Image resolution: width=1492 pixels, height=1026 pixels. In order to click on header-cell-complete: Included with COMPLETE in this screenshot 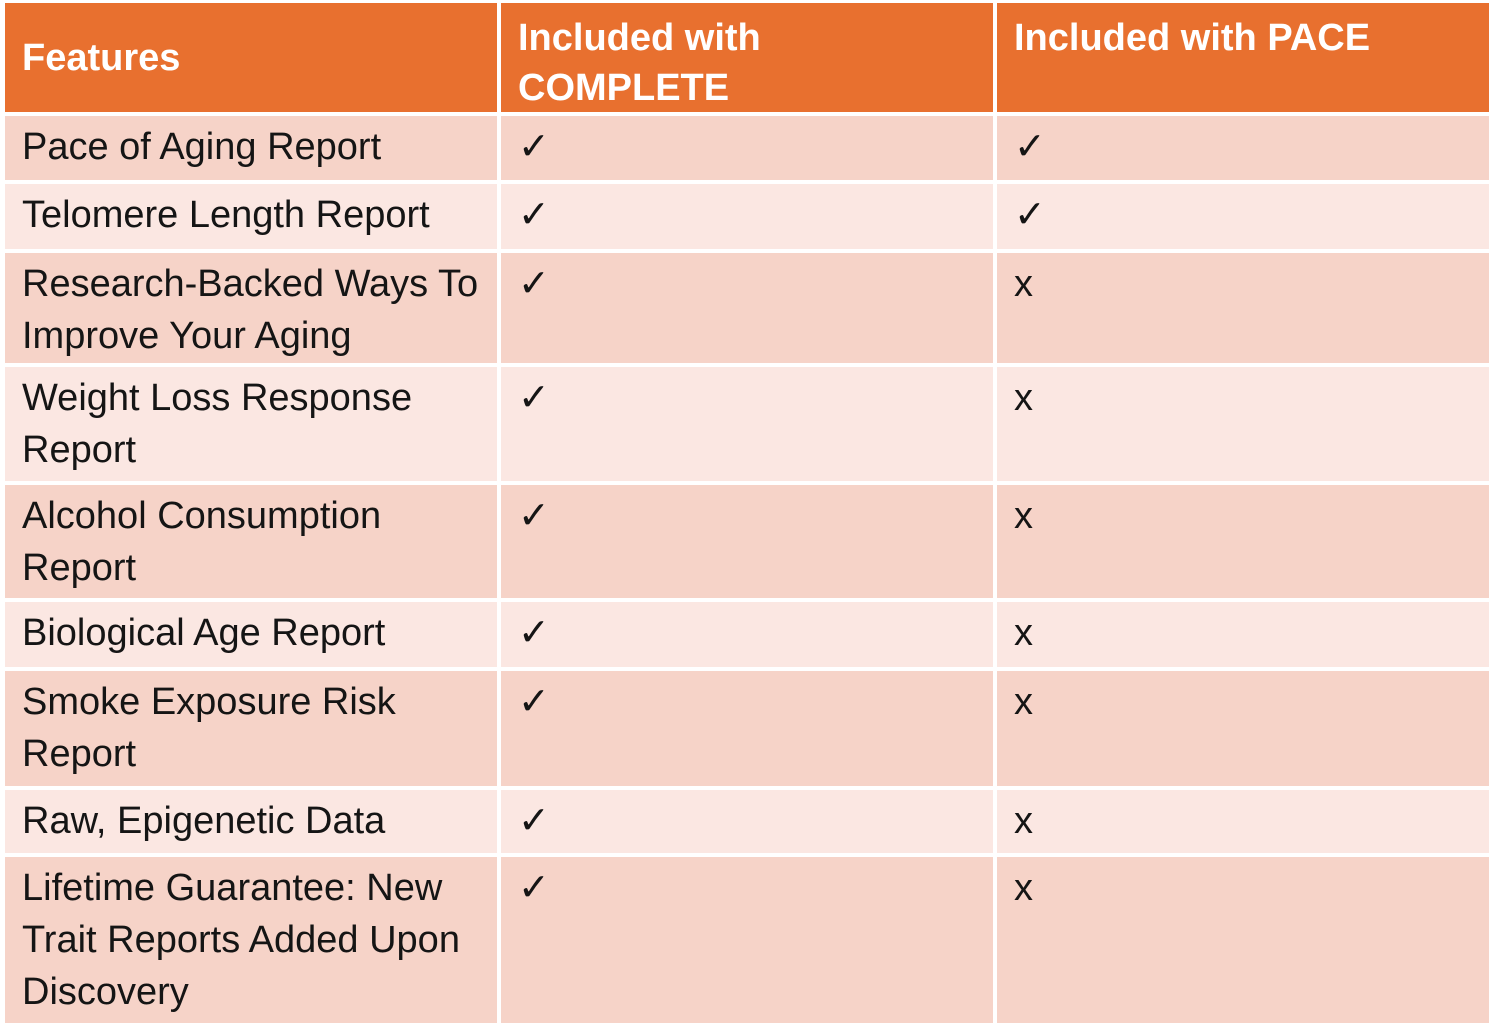, I will do `click(747, 57)`.